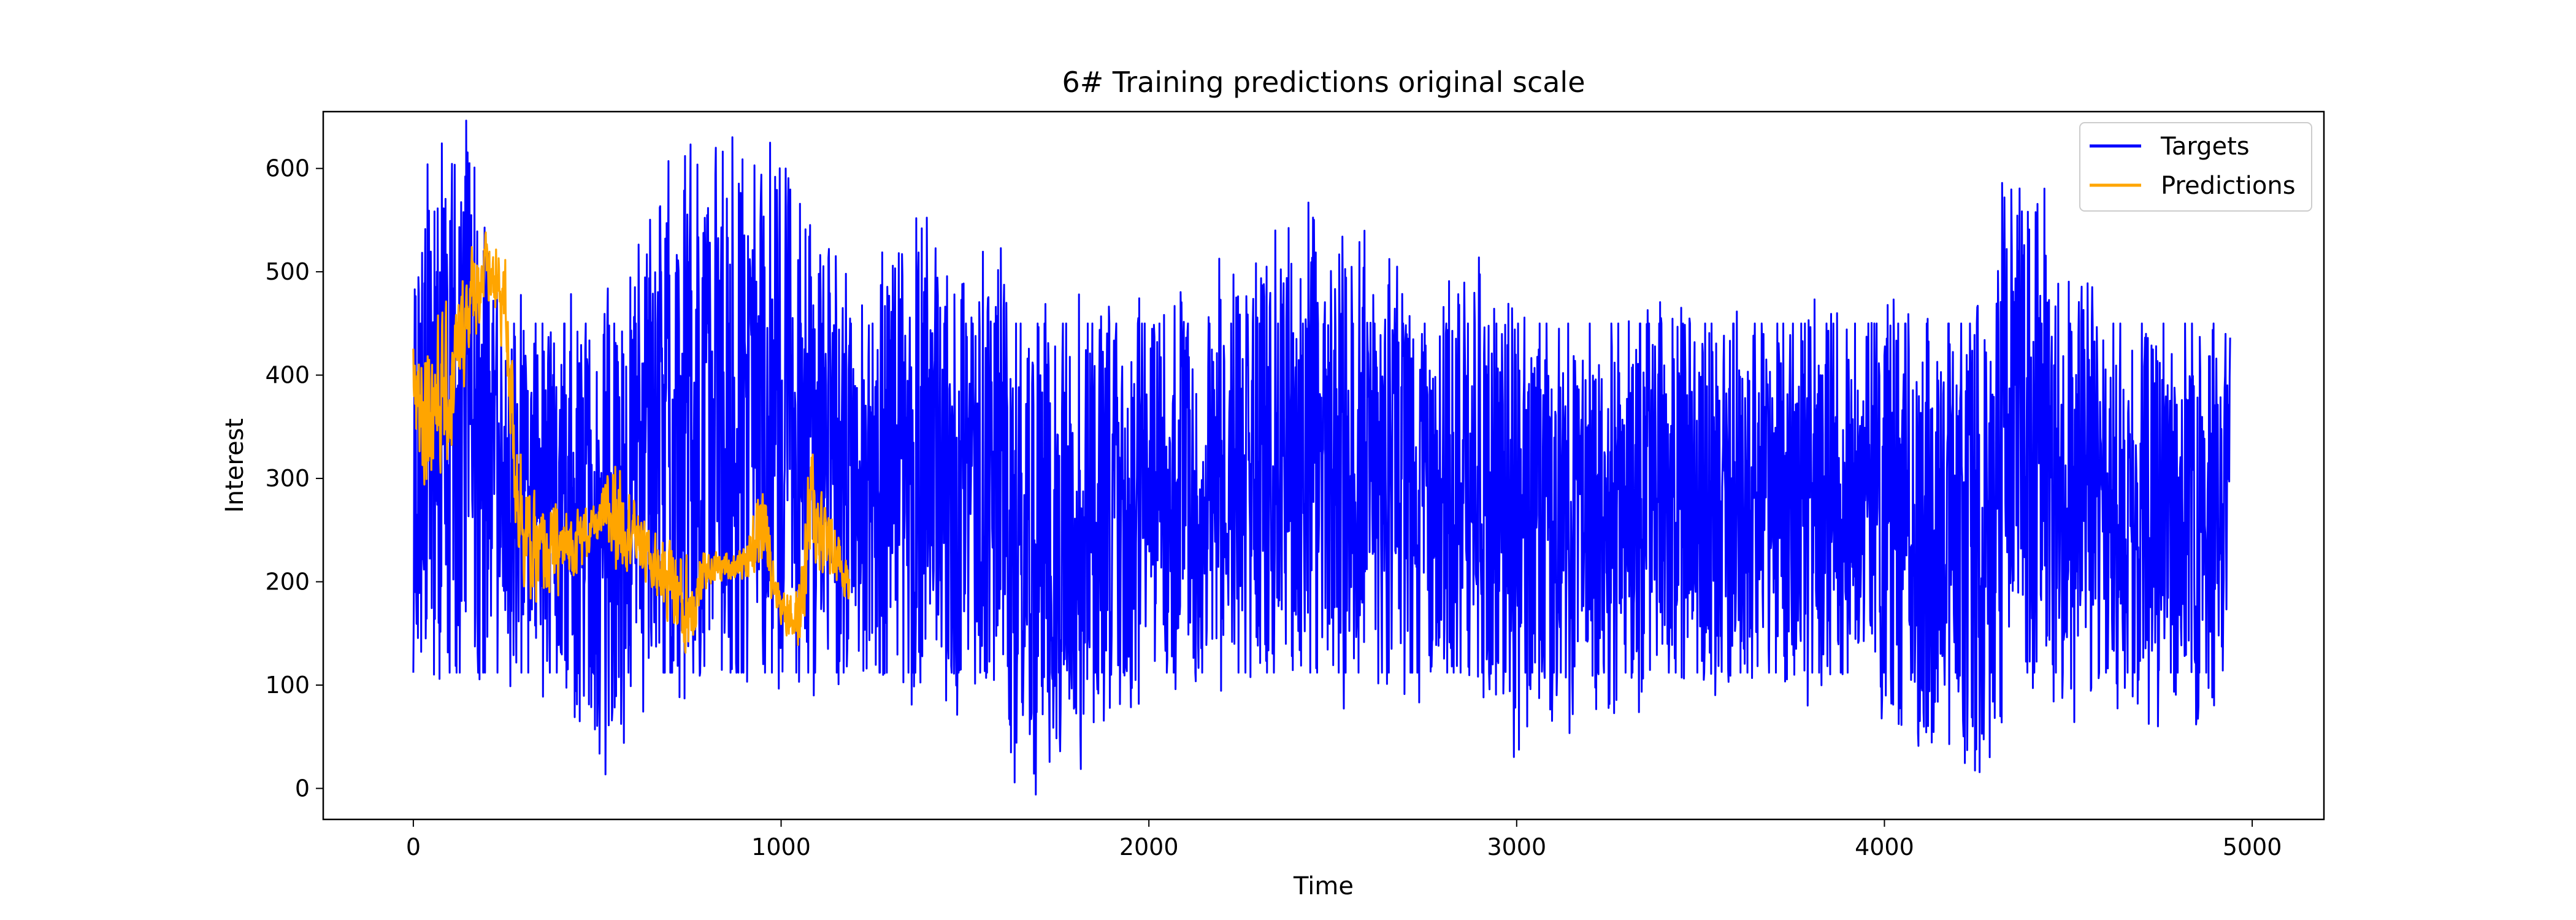 This screenshot has height=920, width=2576. I want to click on x-axis-label: Time, so click(1323, 886).